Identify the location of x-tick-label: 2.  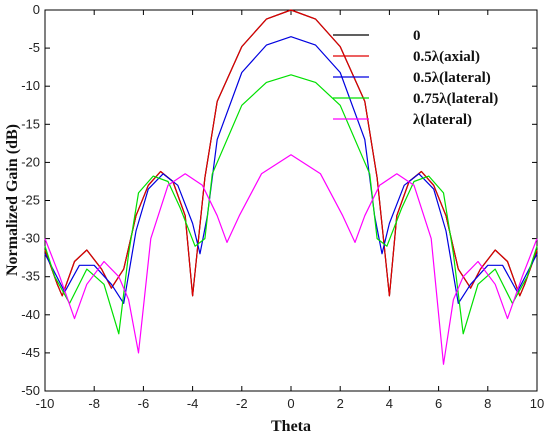
(340, 403).